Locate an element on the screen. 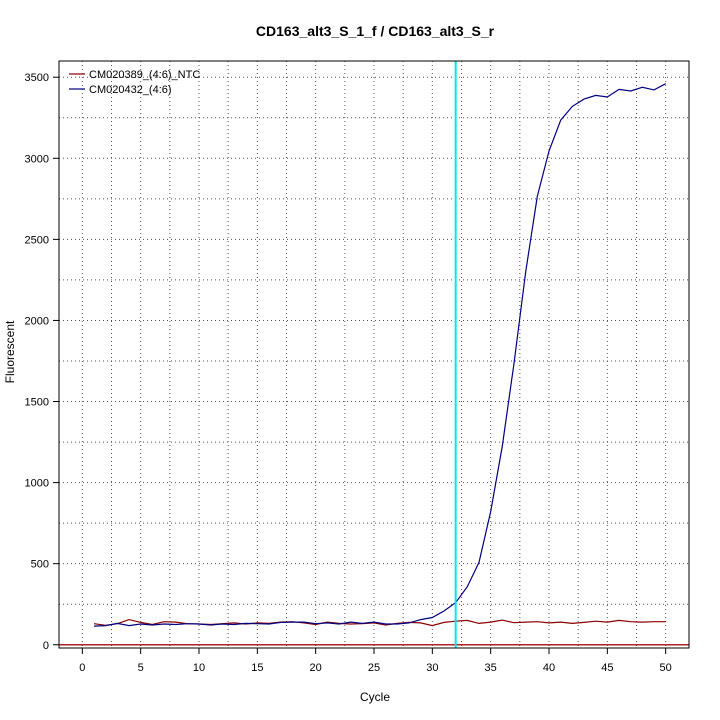 The height and width of the screenshot is (720, 720). x-tick-label: 50 is located at coordinates (666, 668).